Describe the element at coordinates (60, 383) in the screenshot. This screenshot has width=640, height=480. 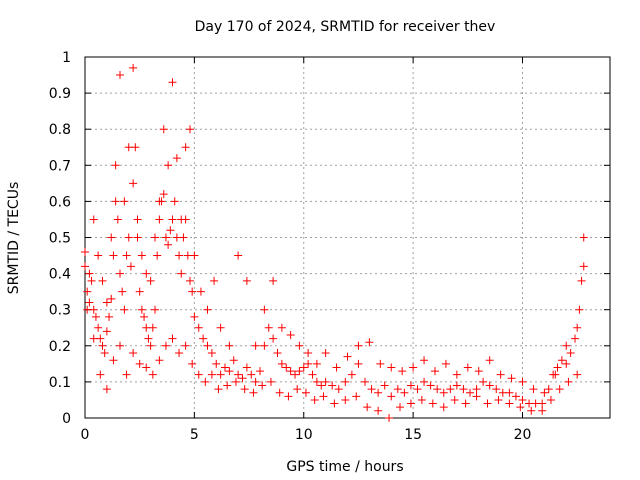
I see `y-tick-label: 0.1` at that location.